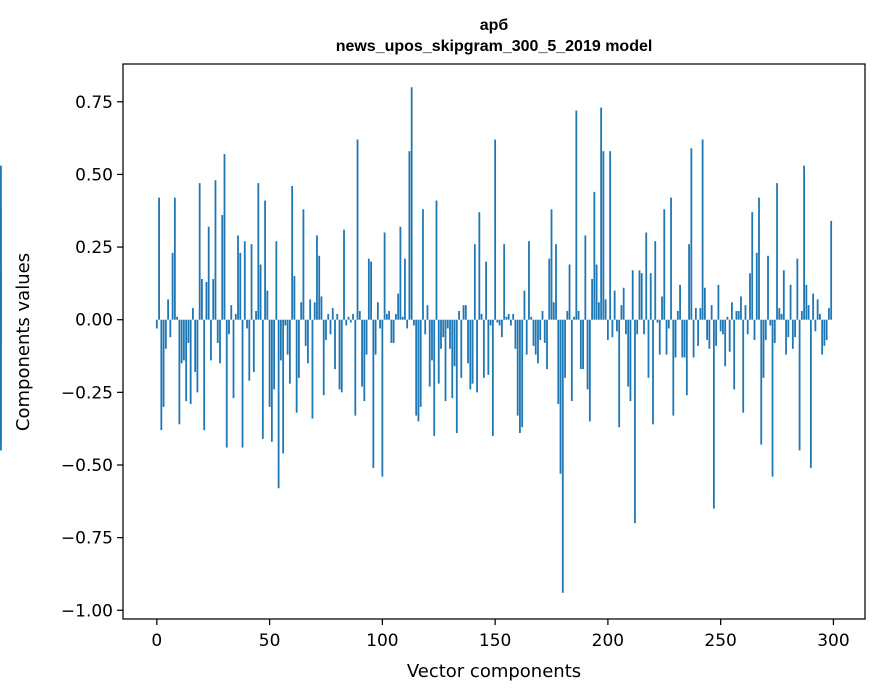 This screenshot has height=696, width=880. Describe the element at coordinates (494, 671) in the screenshot. I see `x-axis-label: Vector components` at that location.